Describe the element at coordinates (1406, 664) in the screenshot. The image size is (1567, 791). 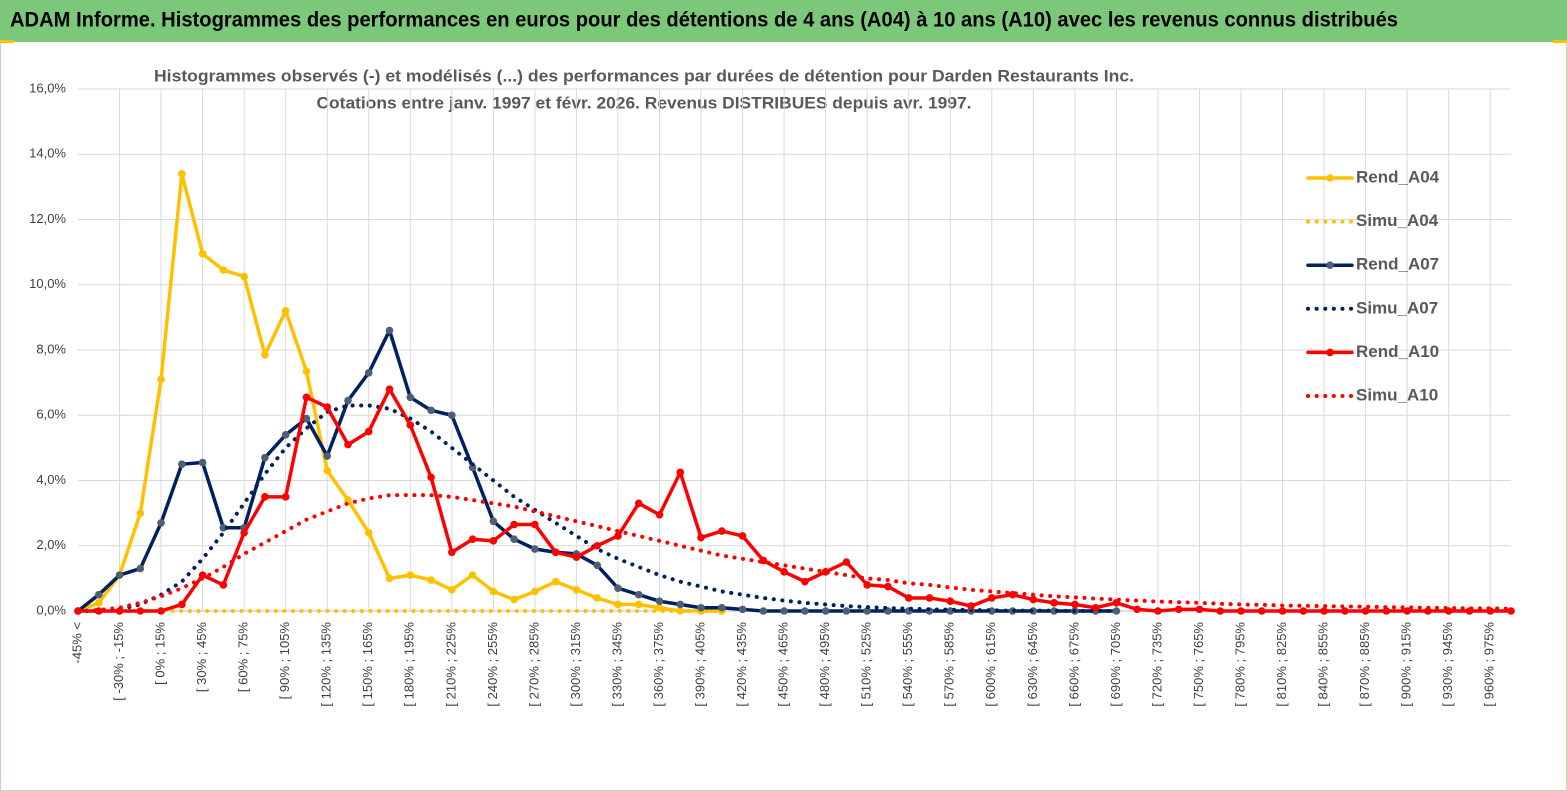
I see `x-tick-label: [ 900% ; 915%` at that location.